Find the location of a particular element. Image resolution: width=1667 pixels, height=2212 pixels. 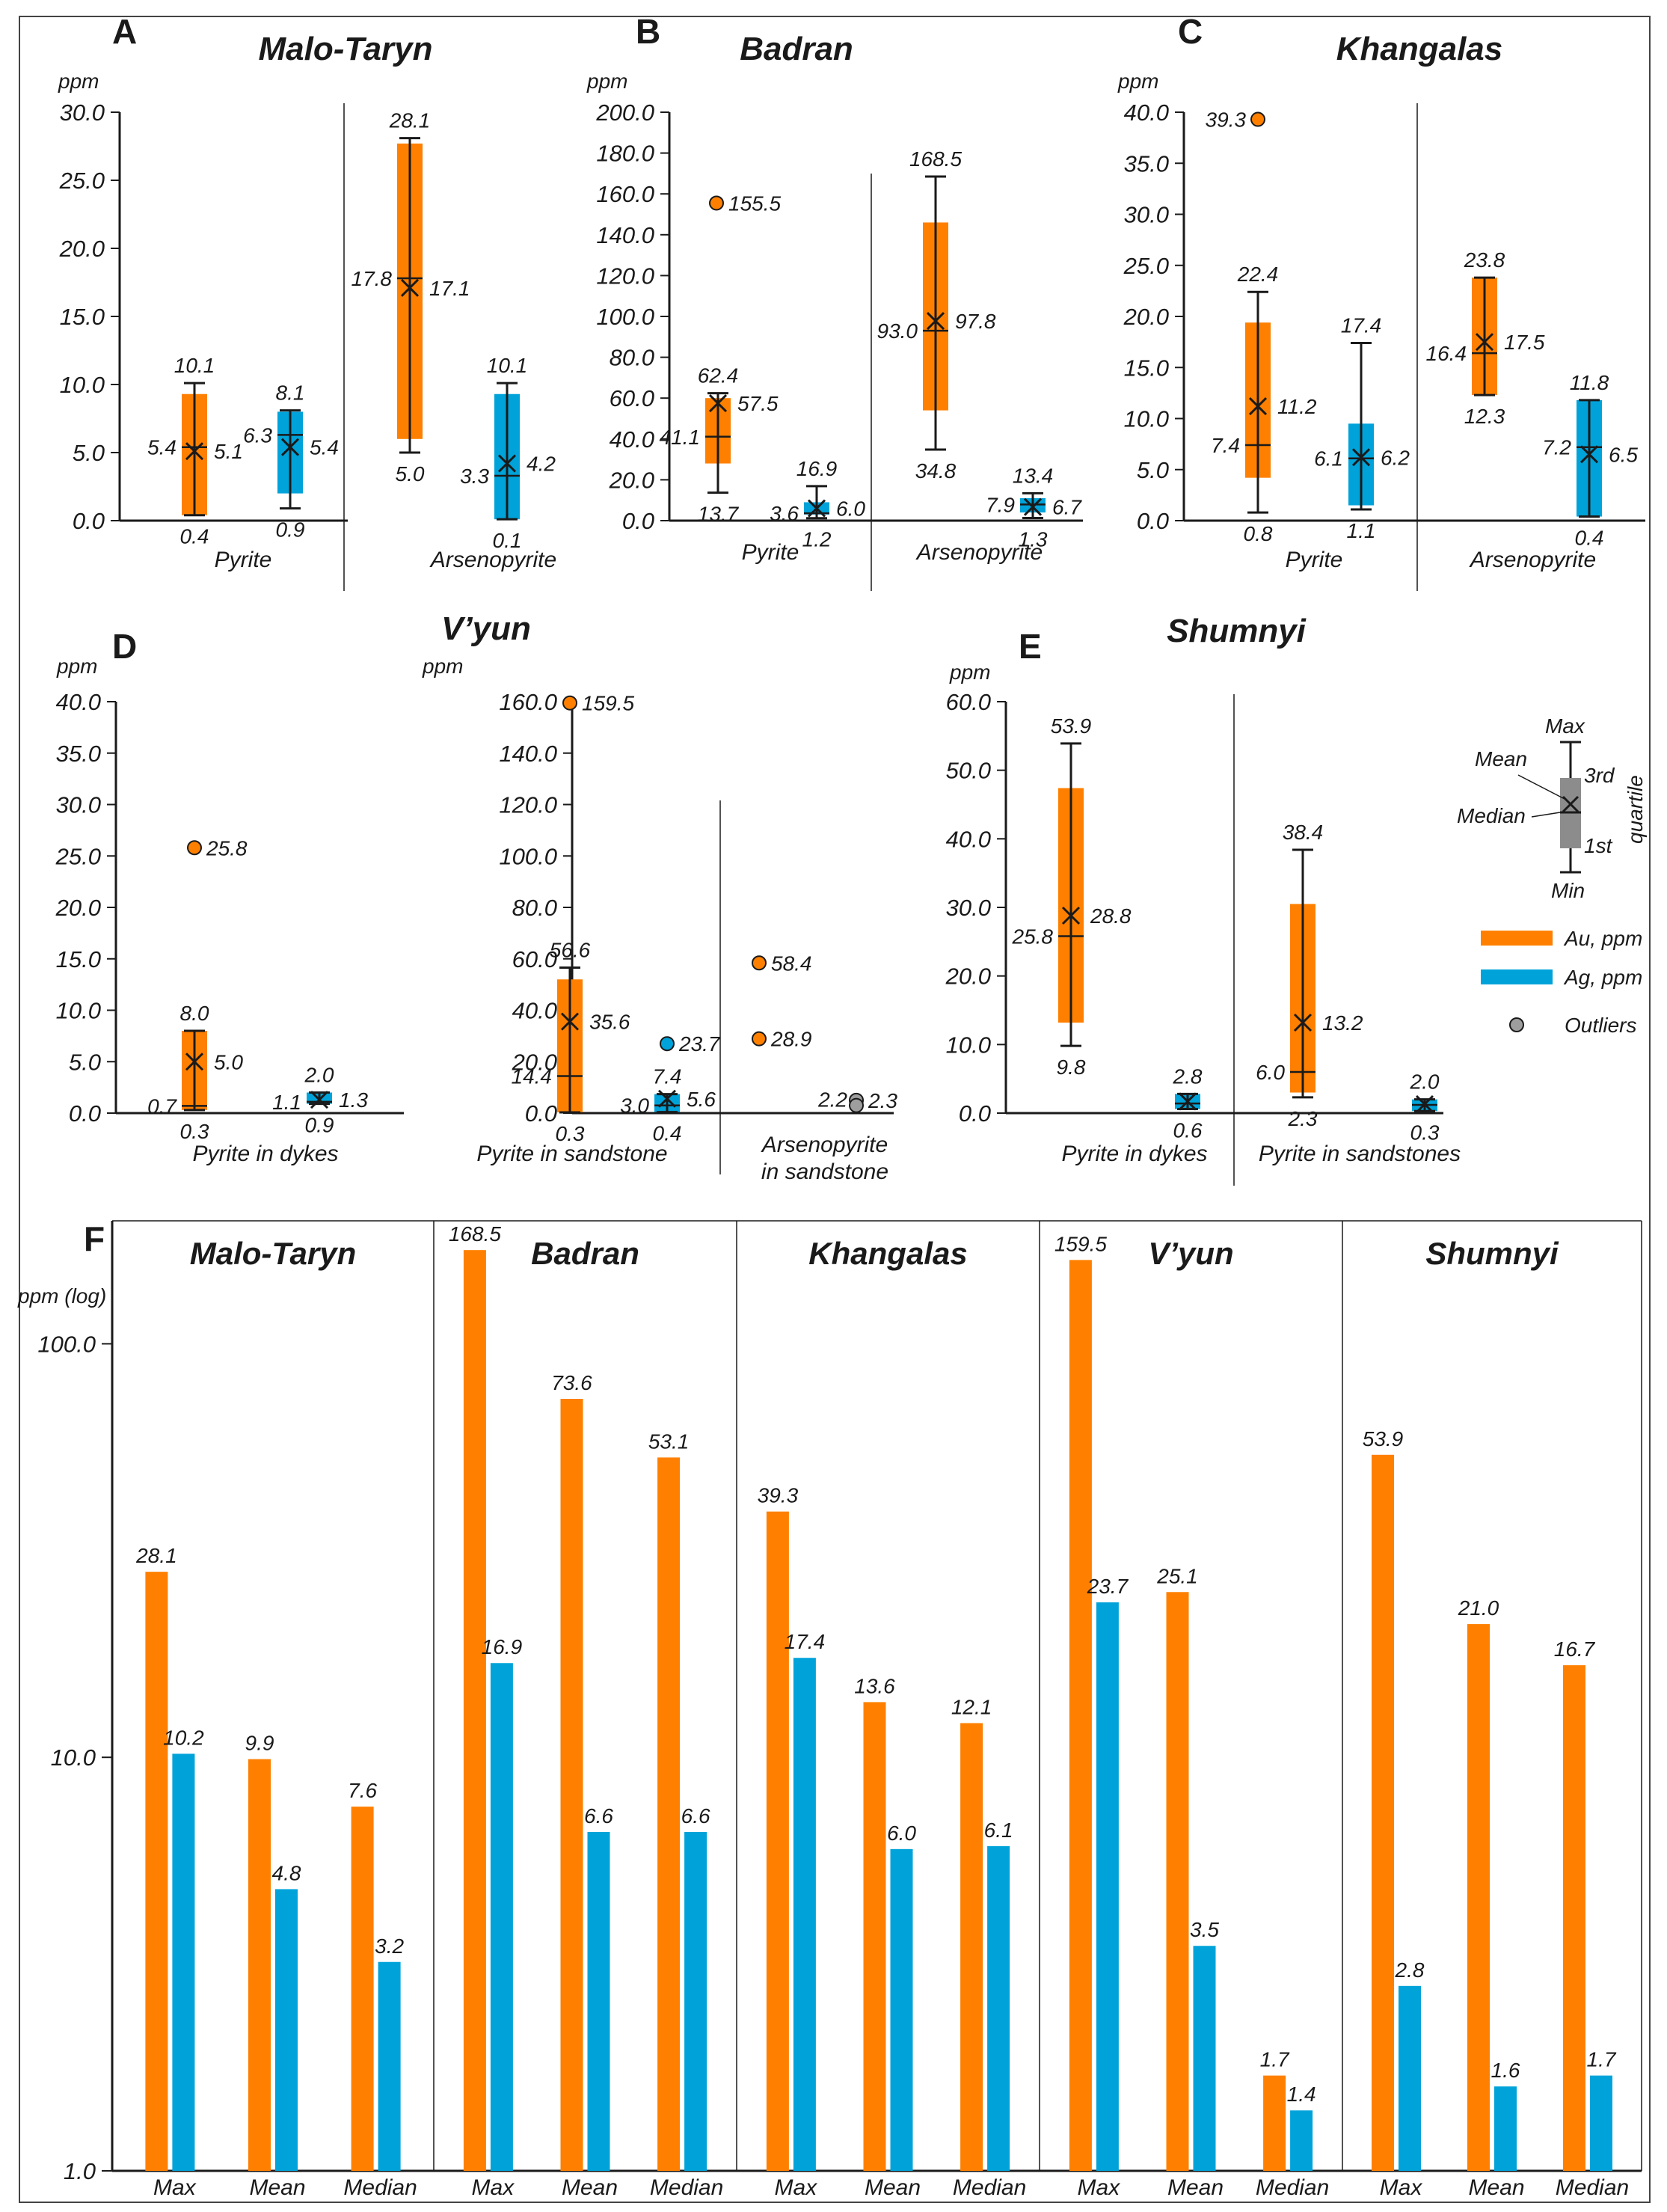

panel-a-box-au-2-max-label: 28.1 is located at coordinates (410, 120).